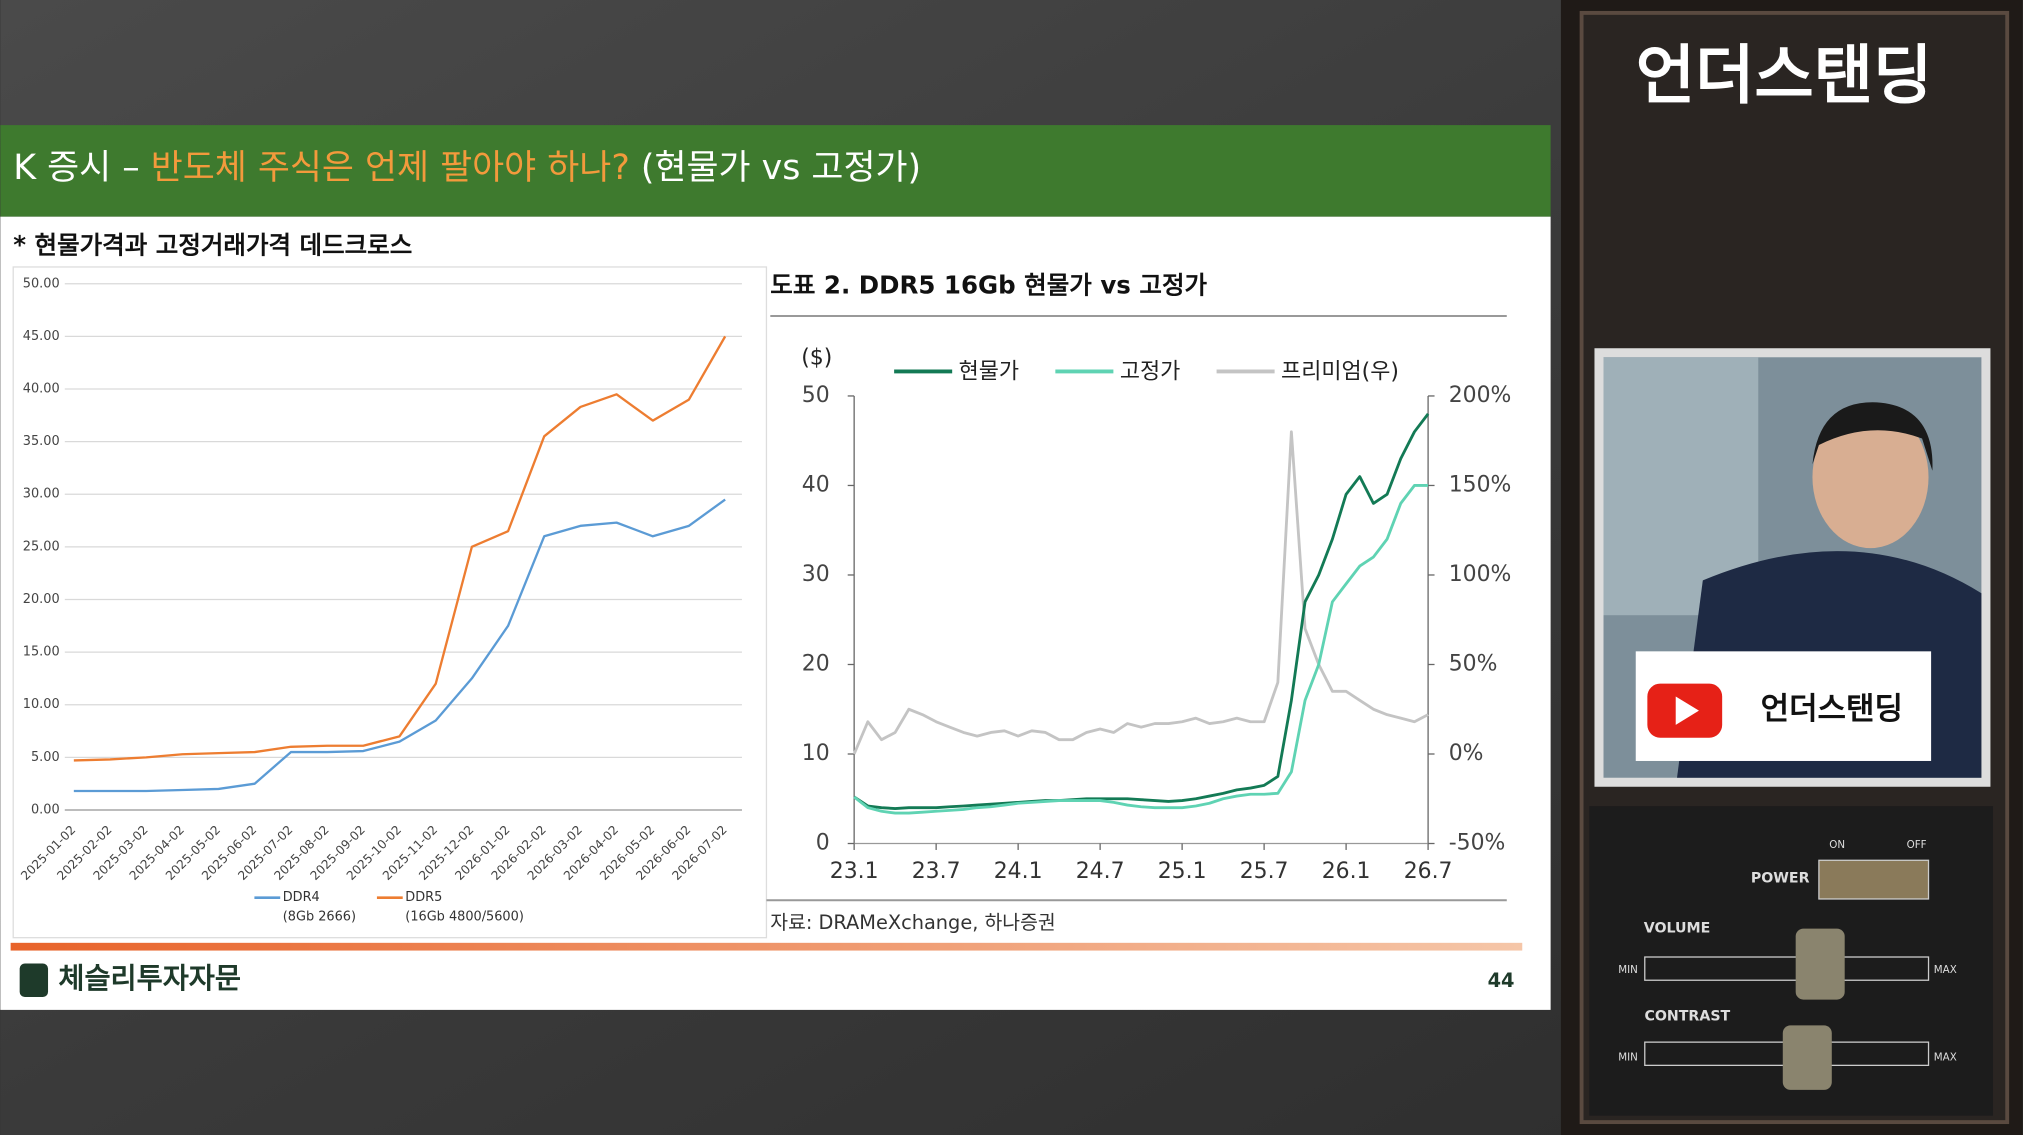 This screenshot has height=1135, width=2023. Describe the element at coordinates (989, 372) in the screenshot. I see `legend-label: 현물가` at that location.